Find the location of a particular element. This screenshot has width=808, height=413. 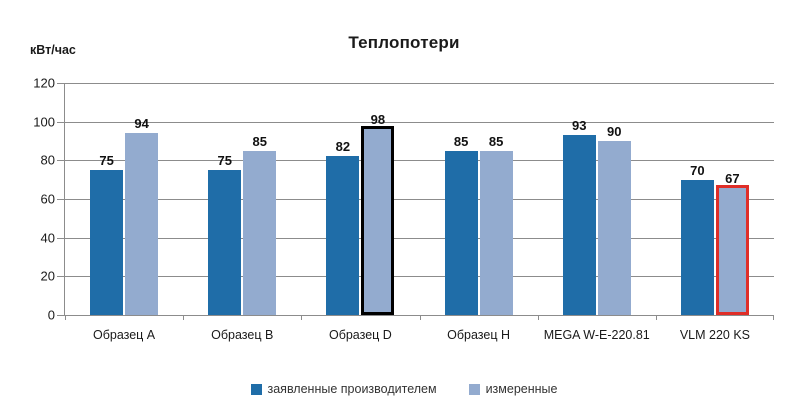

bar-group-2: 75 85 is located at coordinates (242, 199).